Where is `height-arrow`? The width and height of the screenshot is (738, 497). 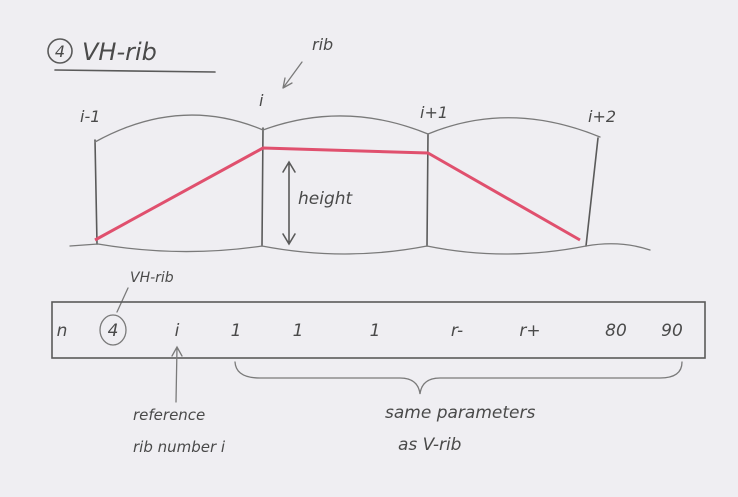 height-arrow is located at coordinates (289, 203).